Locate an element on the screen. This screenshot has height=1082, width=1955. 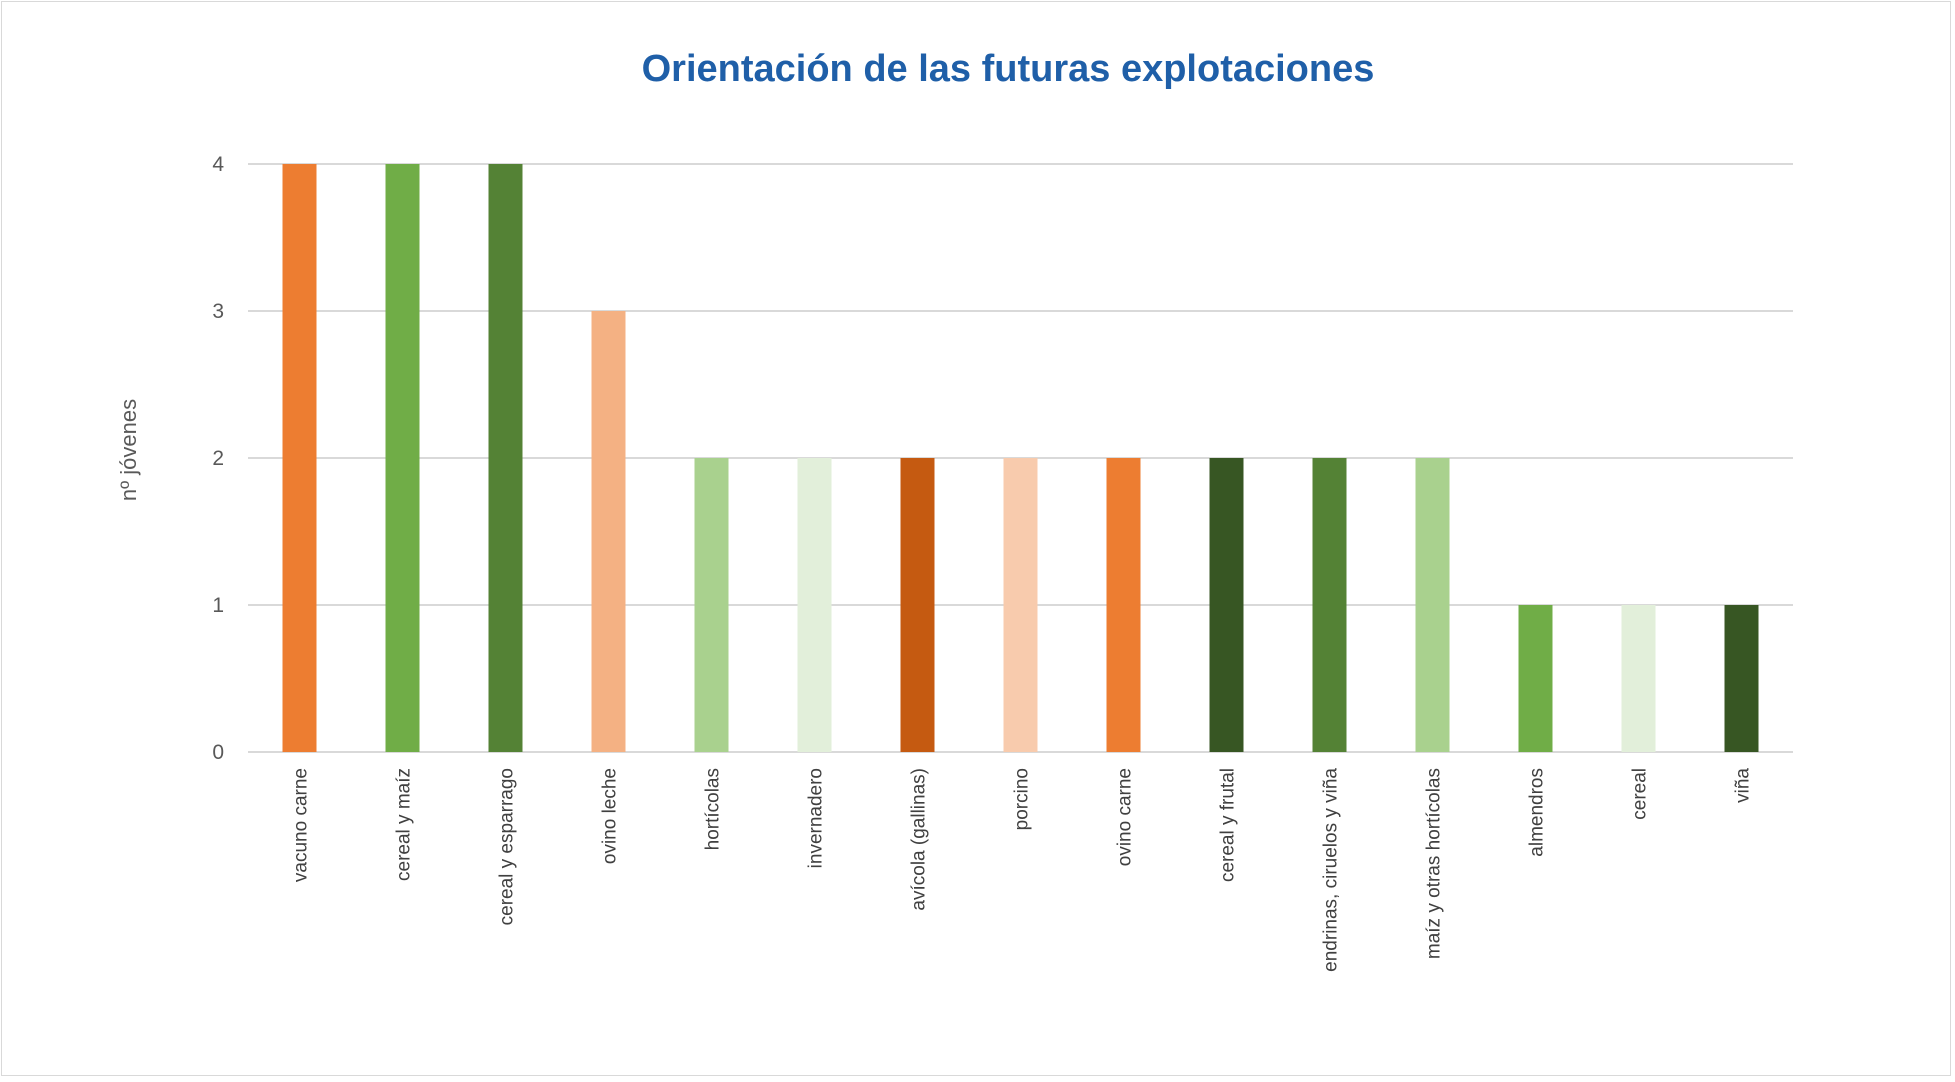
y-tick-label: 1 is located at coordinates (218, 605).